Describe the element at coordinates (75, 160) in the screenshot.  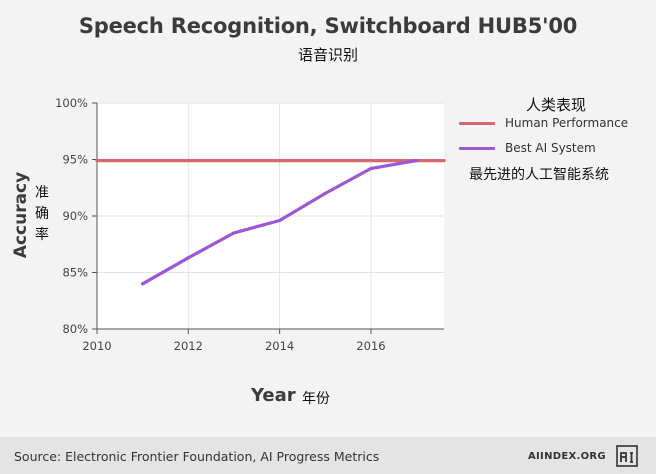
I see `y-tick-label: 95%` at that location.